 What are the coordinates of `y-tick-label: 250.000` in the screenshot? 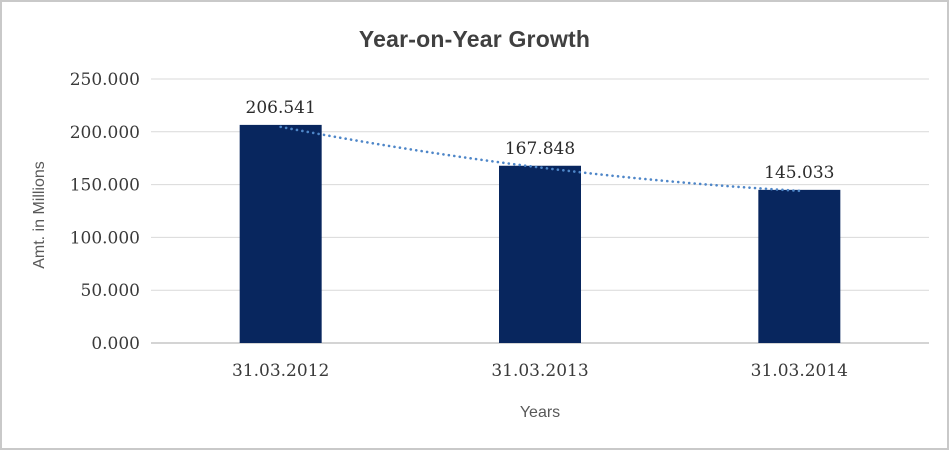 It's located at (105, 80).